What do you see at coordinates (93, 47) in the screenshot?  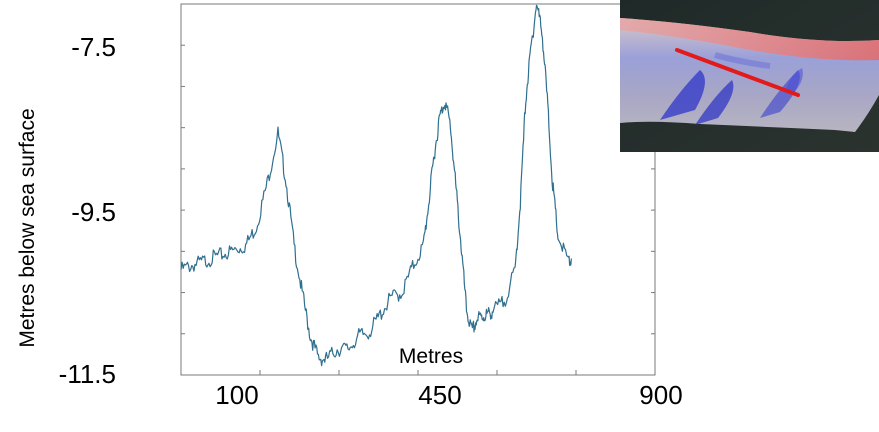 I see `y-tick-label: -7.5` at bounding box center [93, 47].